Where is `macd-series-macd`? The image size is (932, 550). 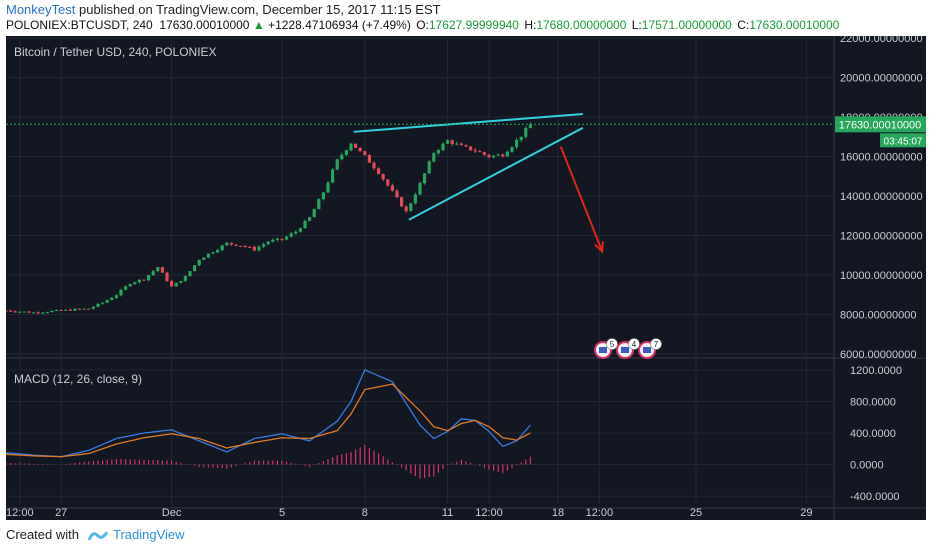
macd-series-macd is located at coordinates (268, 413).